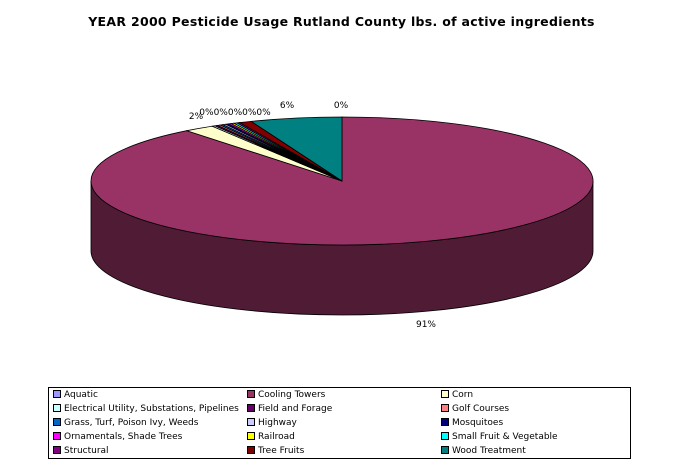 The height and width of the screenshot is (467, 683). I want to click on legend-item-ornamentals-shade-trees: Ornamentals, Shade Trees, so click(117, 437).